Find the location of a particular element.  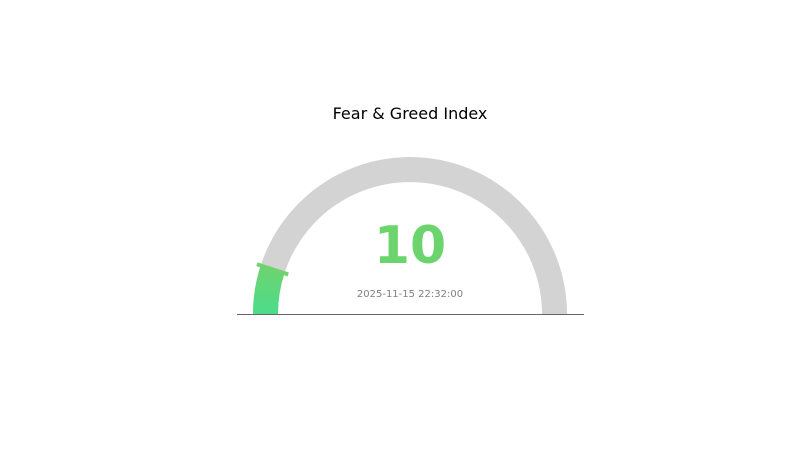

gauge-value-label: 10 is located at coordinates (410, 246).